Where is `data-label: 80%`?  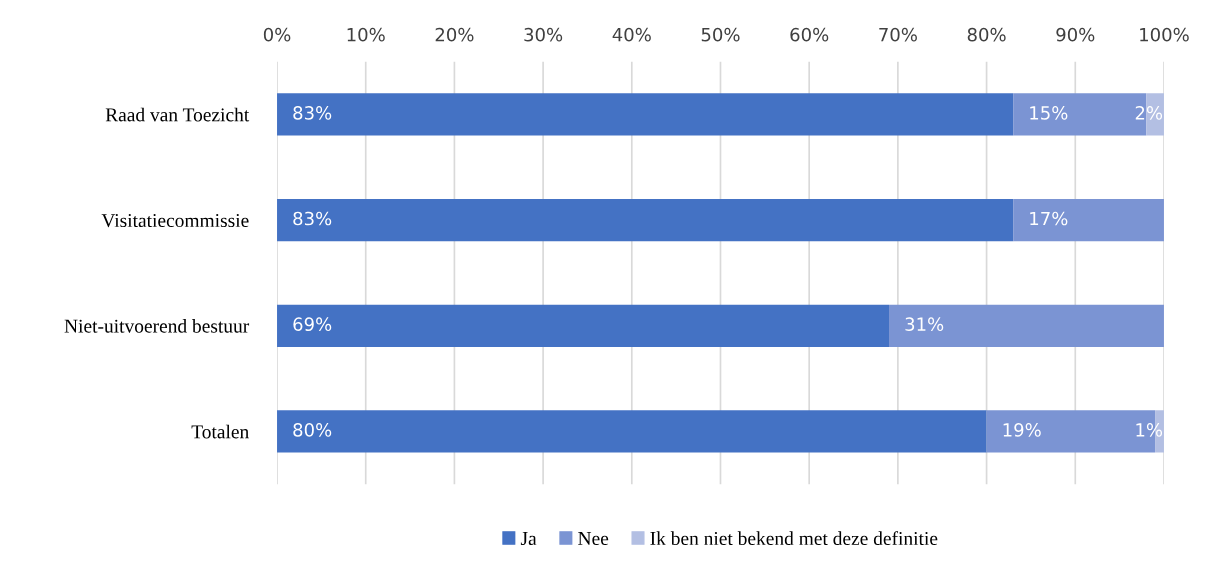
data-label: 80% is located at coordinates (312, 430).